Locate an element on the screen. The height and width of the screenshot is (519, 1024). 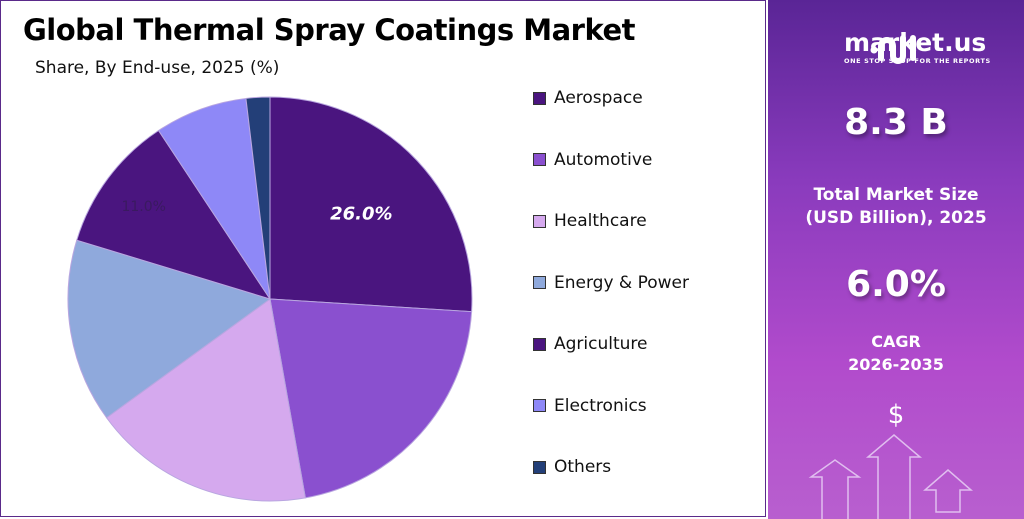
data-label-aerospace: 26.0% is located at coordinates (361, 213).